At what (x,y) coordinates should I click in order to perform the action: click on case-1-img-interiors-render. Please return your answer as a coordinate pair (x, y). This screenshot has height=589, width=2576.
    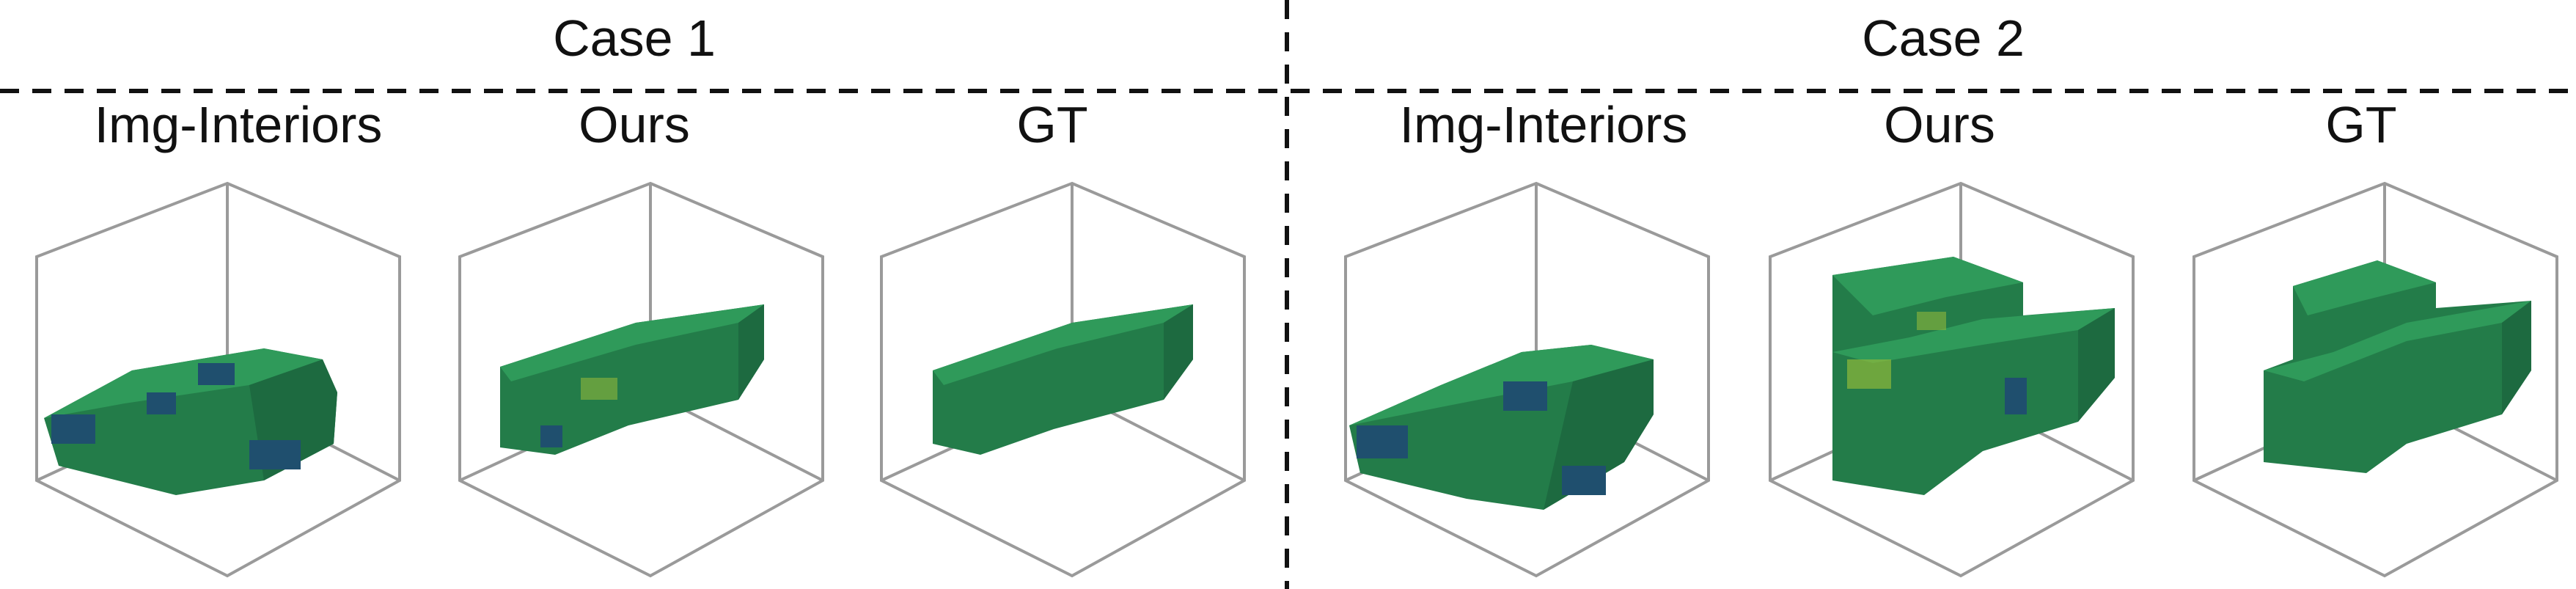
    Looking at the image, I should click on (218, 380).